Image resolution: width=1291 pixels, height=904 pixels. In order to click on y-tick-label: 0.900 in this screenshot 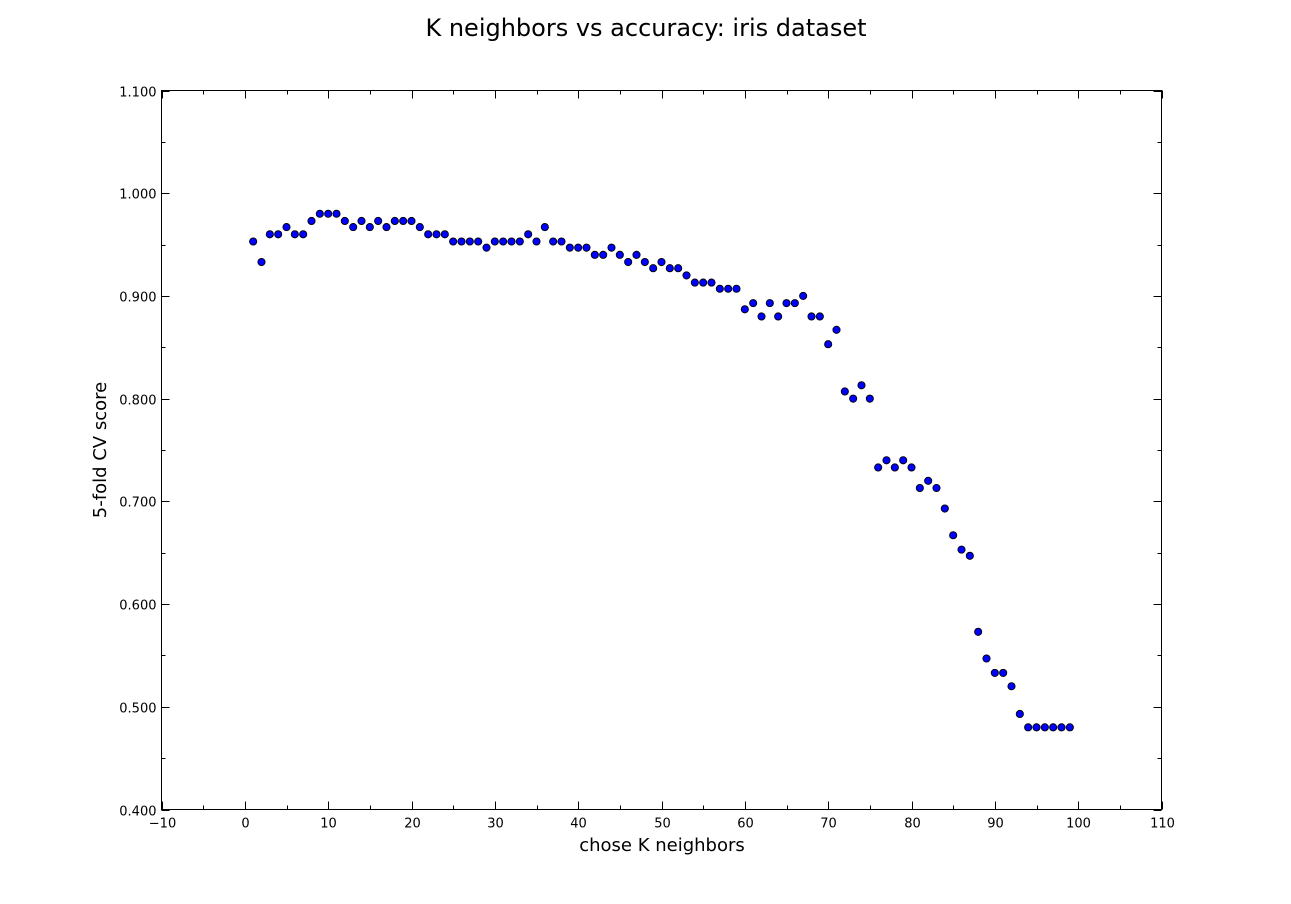, I will do `click(137, 298)`.